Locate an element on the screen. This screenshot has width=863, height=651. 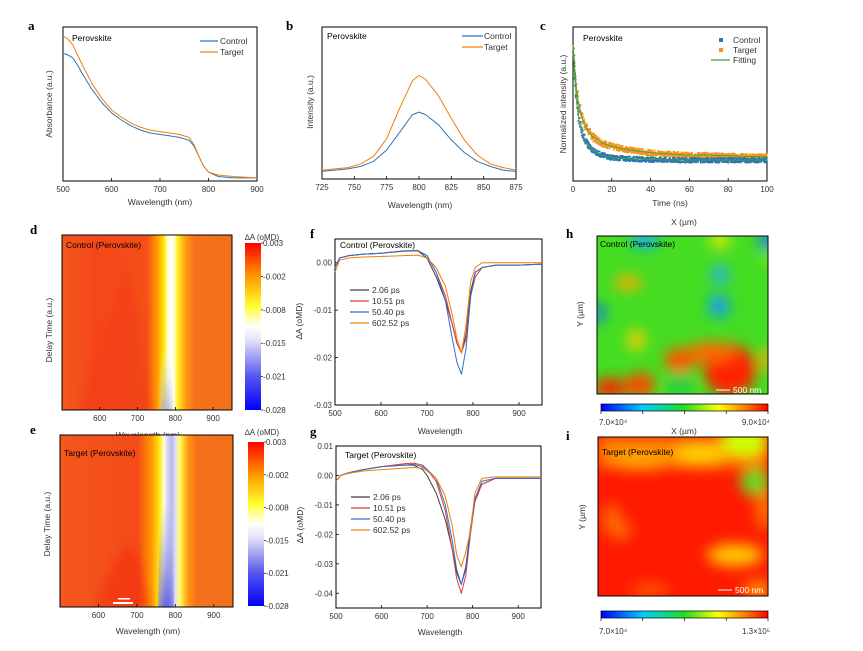
legend-label-control: Control is located at coordinates (498, 36).